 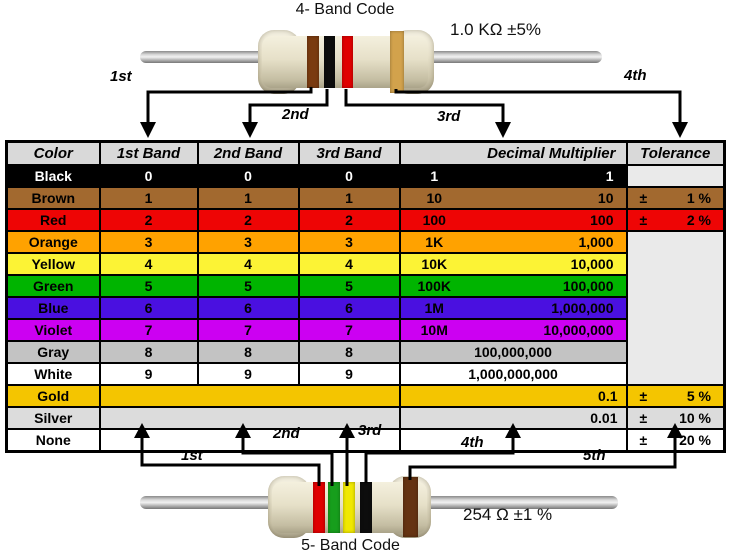 I want to click on color-name-cell: Green, so click(x=53, y=286).